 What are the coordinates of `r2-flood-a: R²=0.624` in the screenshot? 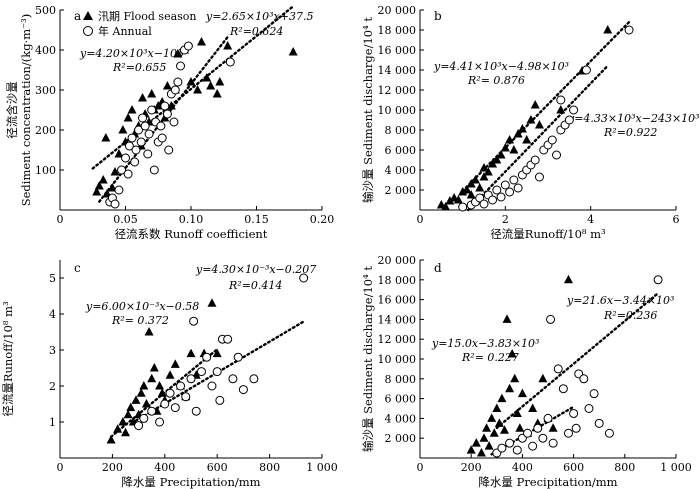 It's located at (256, 31).